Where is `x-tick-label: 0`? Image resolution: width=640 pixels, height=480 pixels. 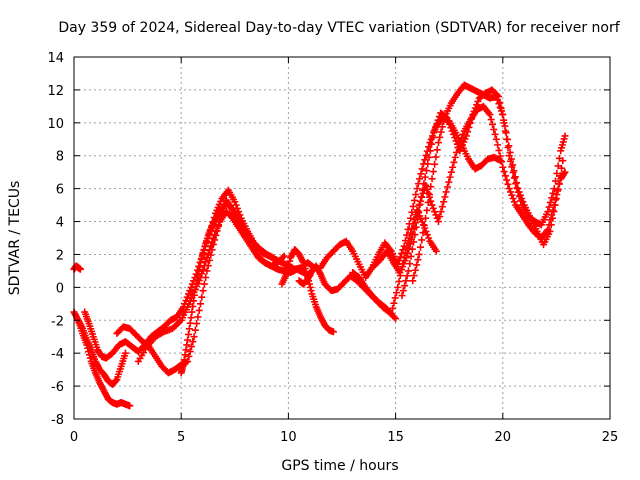
x-tick-label: 0 is located at coordinates (74, 437).